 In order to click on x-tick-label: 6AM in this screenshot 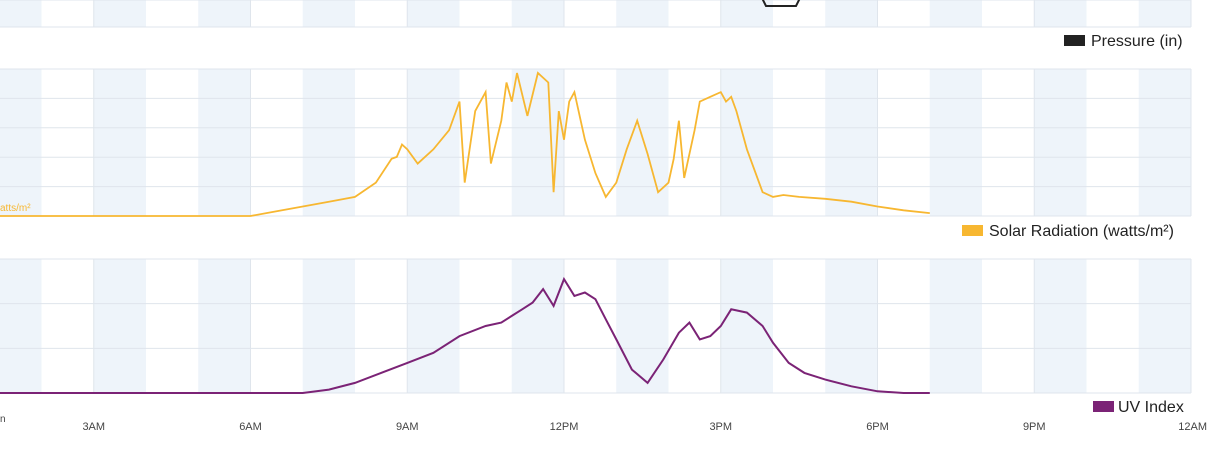, I will do `click(250, 427)`.